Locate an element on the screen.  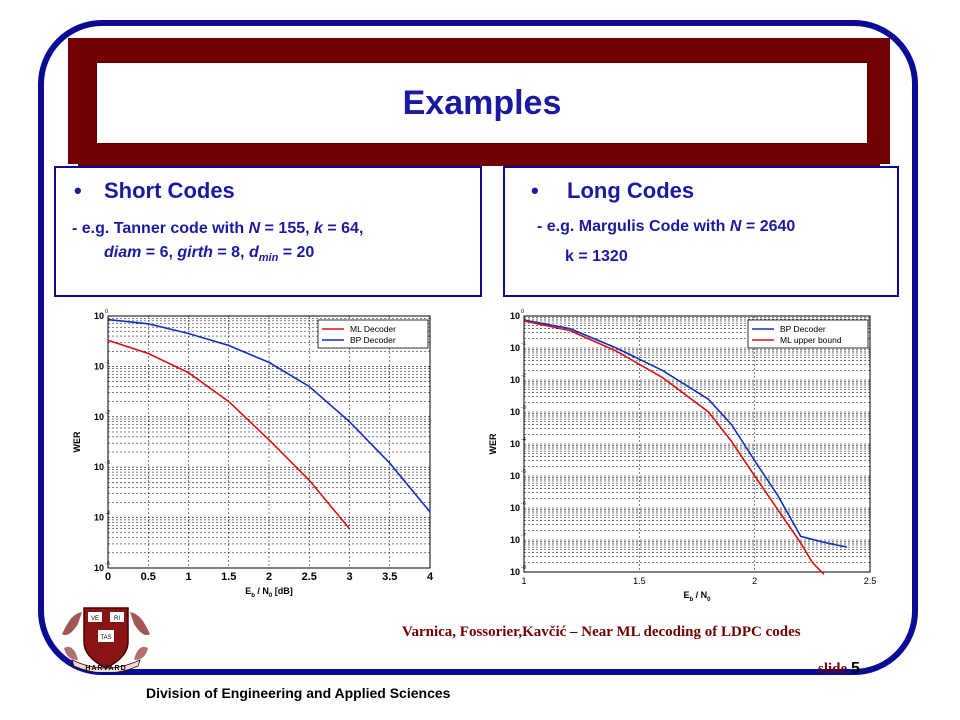
x-axis-label: Eb / N0 [dB] is located at coordinates (269, 592).